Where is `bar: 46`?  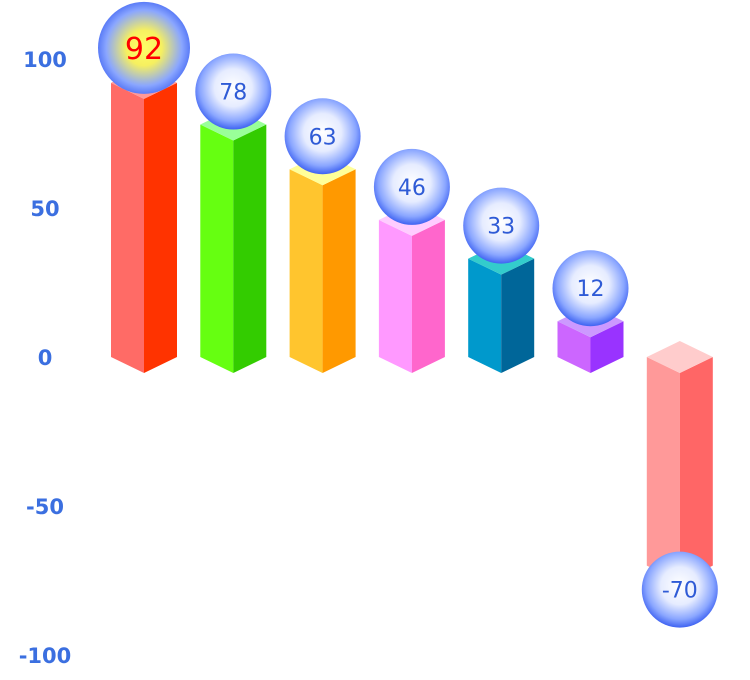
bar: 46 is located at coordinates (411, 260).